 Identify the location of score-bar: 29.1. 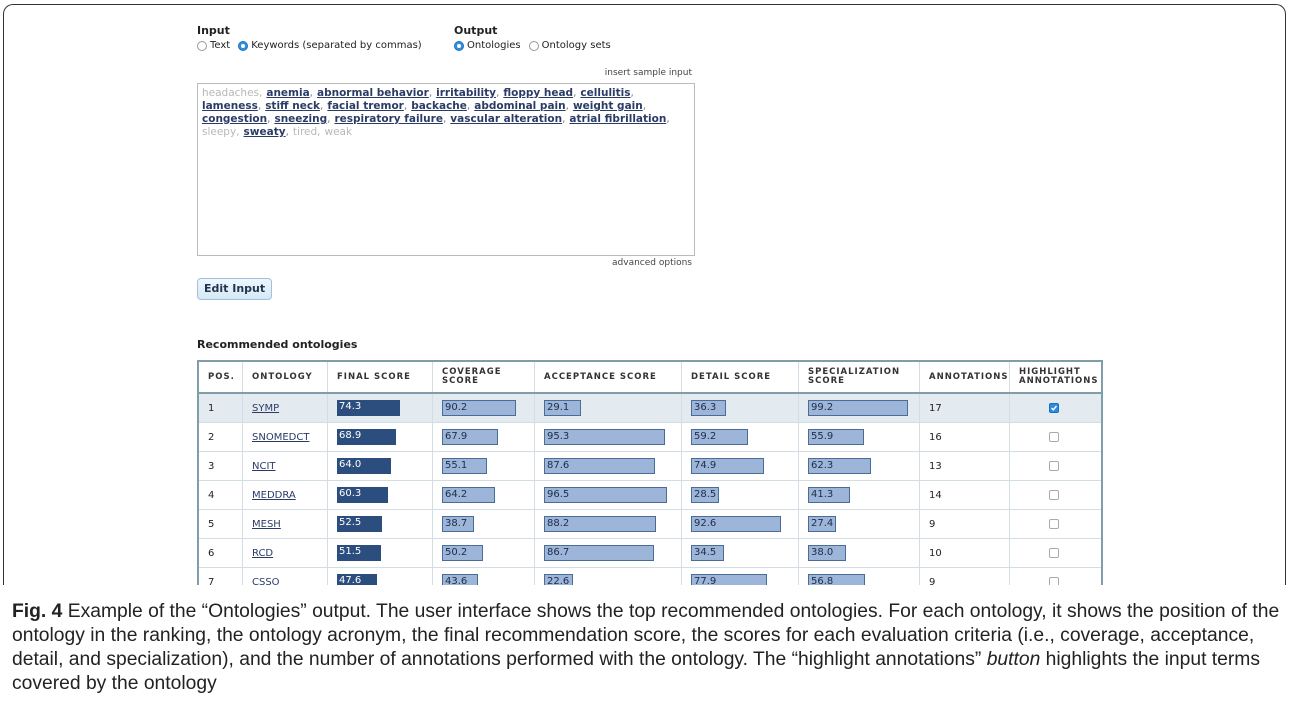
(562, 408).